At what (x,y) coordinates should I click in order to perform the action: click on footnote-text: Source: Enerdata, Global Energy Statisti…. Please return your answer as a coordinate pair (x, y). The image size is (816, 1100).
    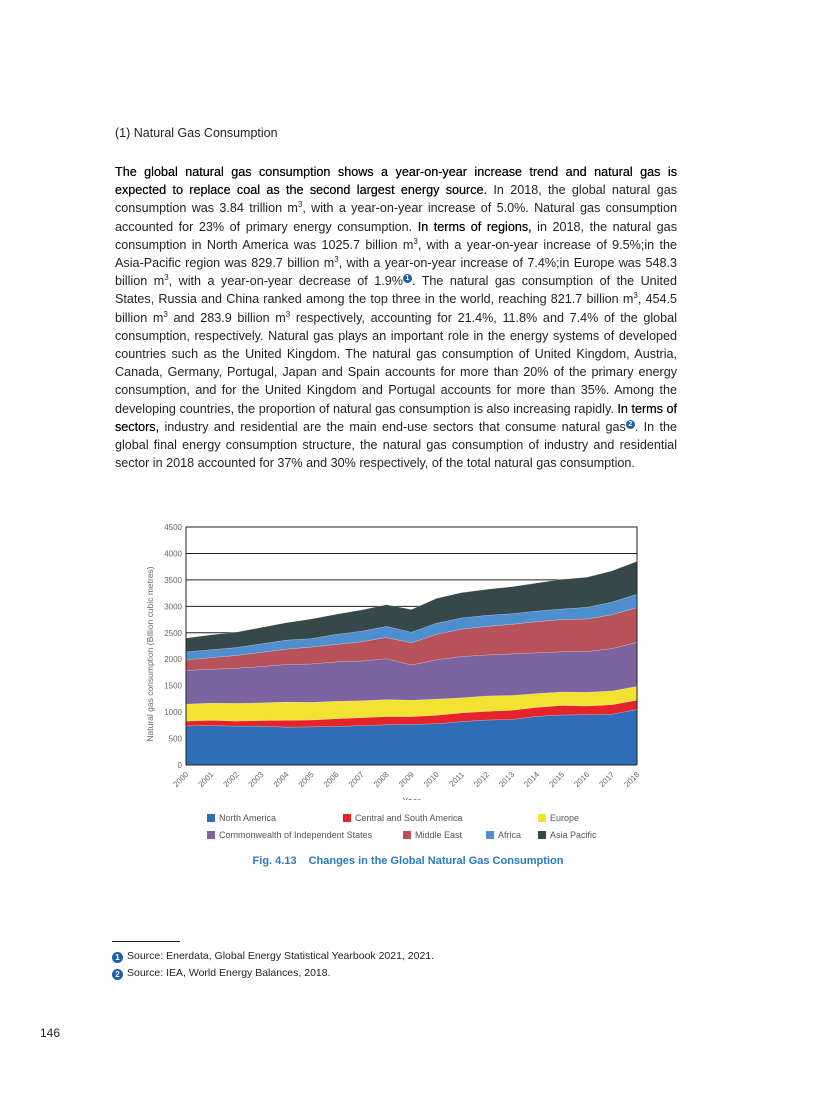
    Looking at the image, I should click on (281, 956).